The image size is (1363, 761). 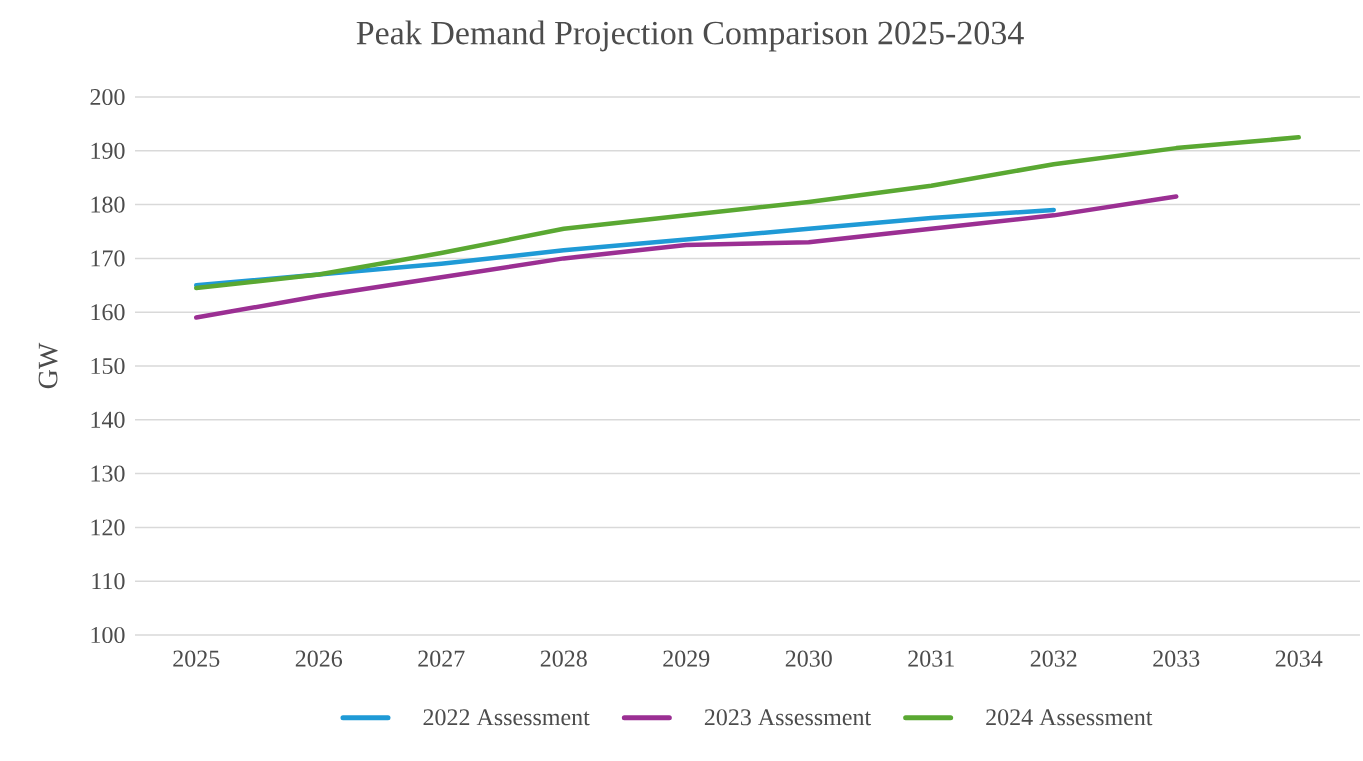 I want to click on y-tick-label: 170, so click(x=108, y=258).